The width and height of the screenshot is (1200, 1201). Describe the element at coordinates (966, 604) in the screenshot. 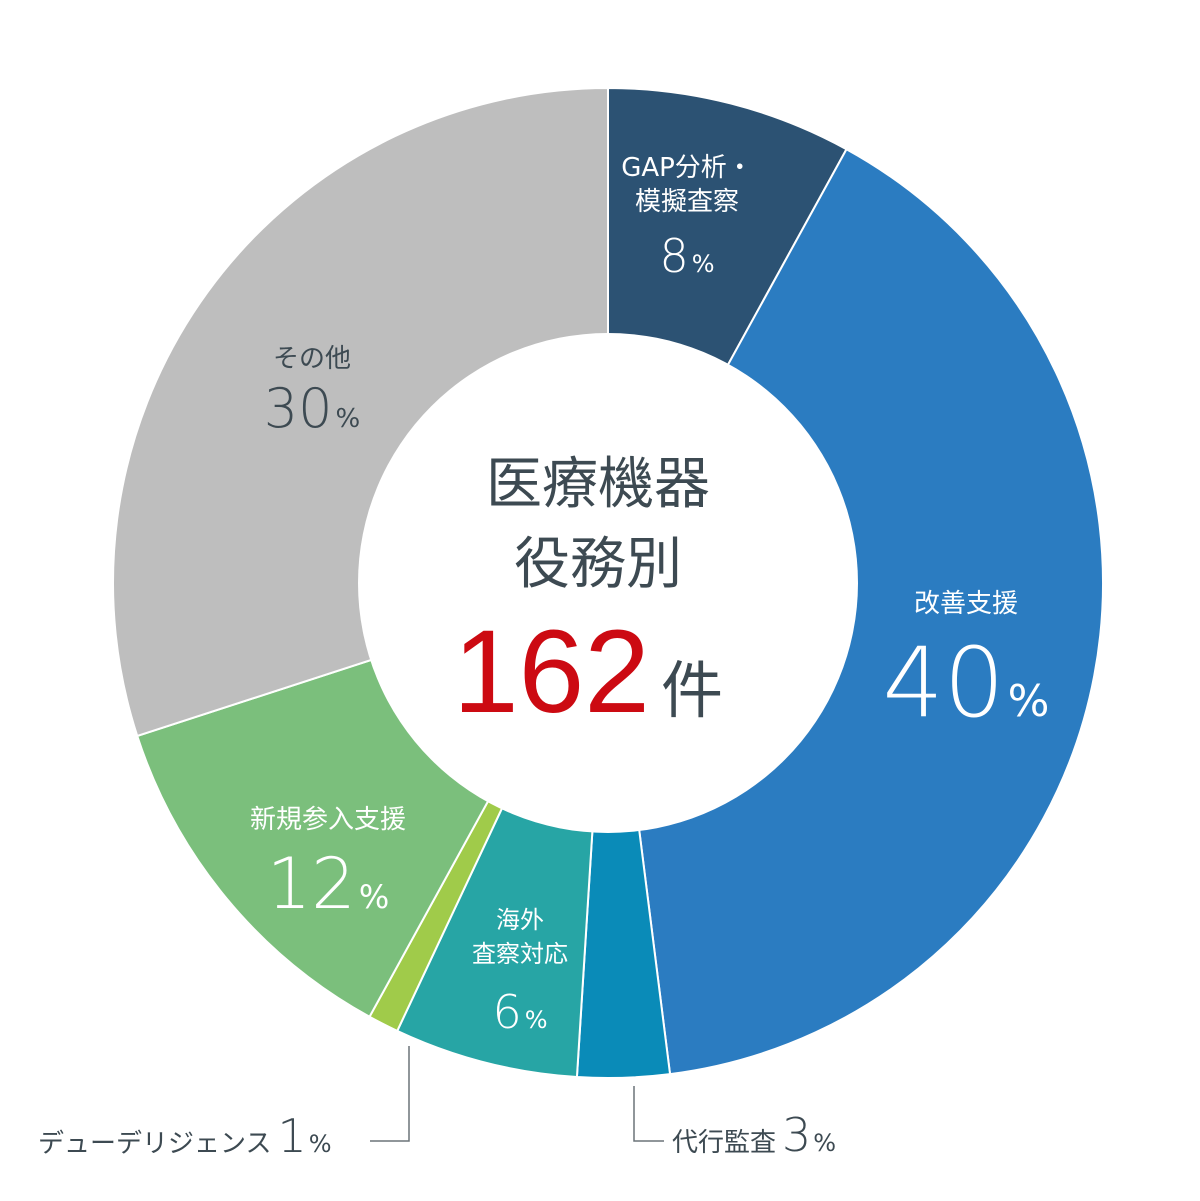

I see `slice-name-1-line-0: 改善支援` at that location.